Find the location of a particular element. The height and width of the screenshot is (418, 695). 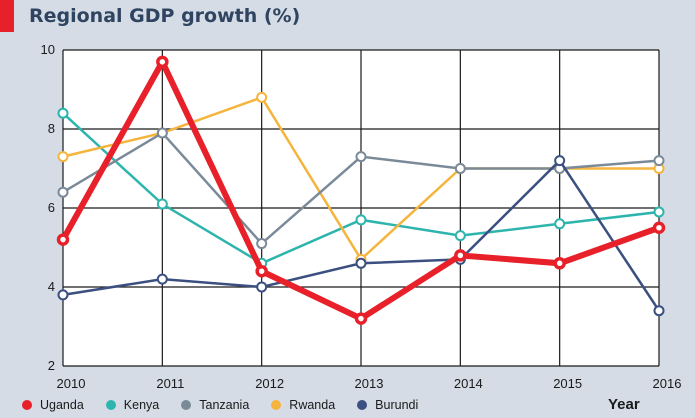

x-tick-label: 2010 is located at coordinates (71, 383).